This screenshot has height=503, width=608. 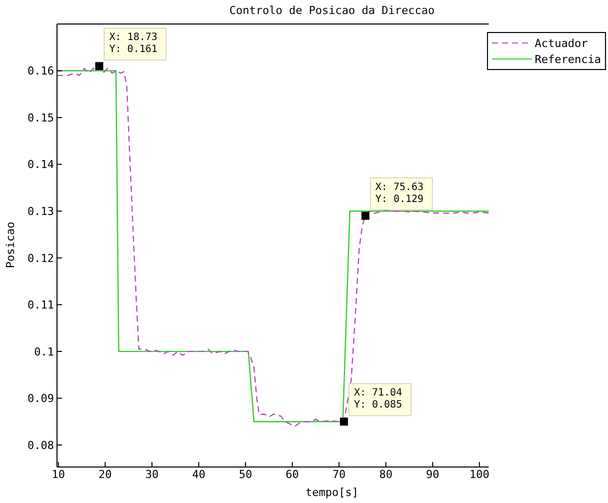 I want to click on chart-title: Controlo de Posicao da Direccao, so click(x=332, y=10).